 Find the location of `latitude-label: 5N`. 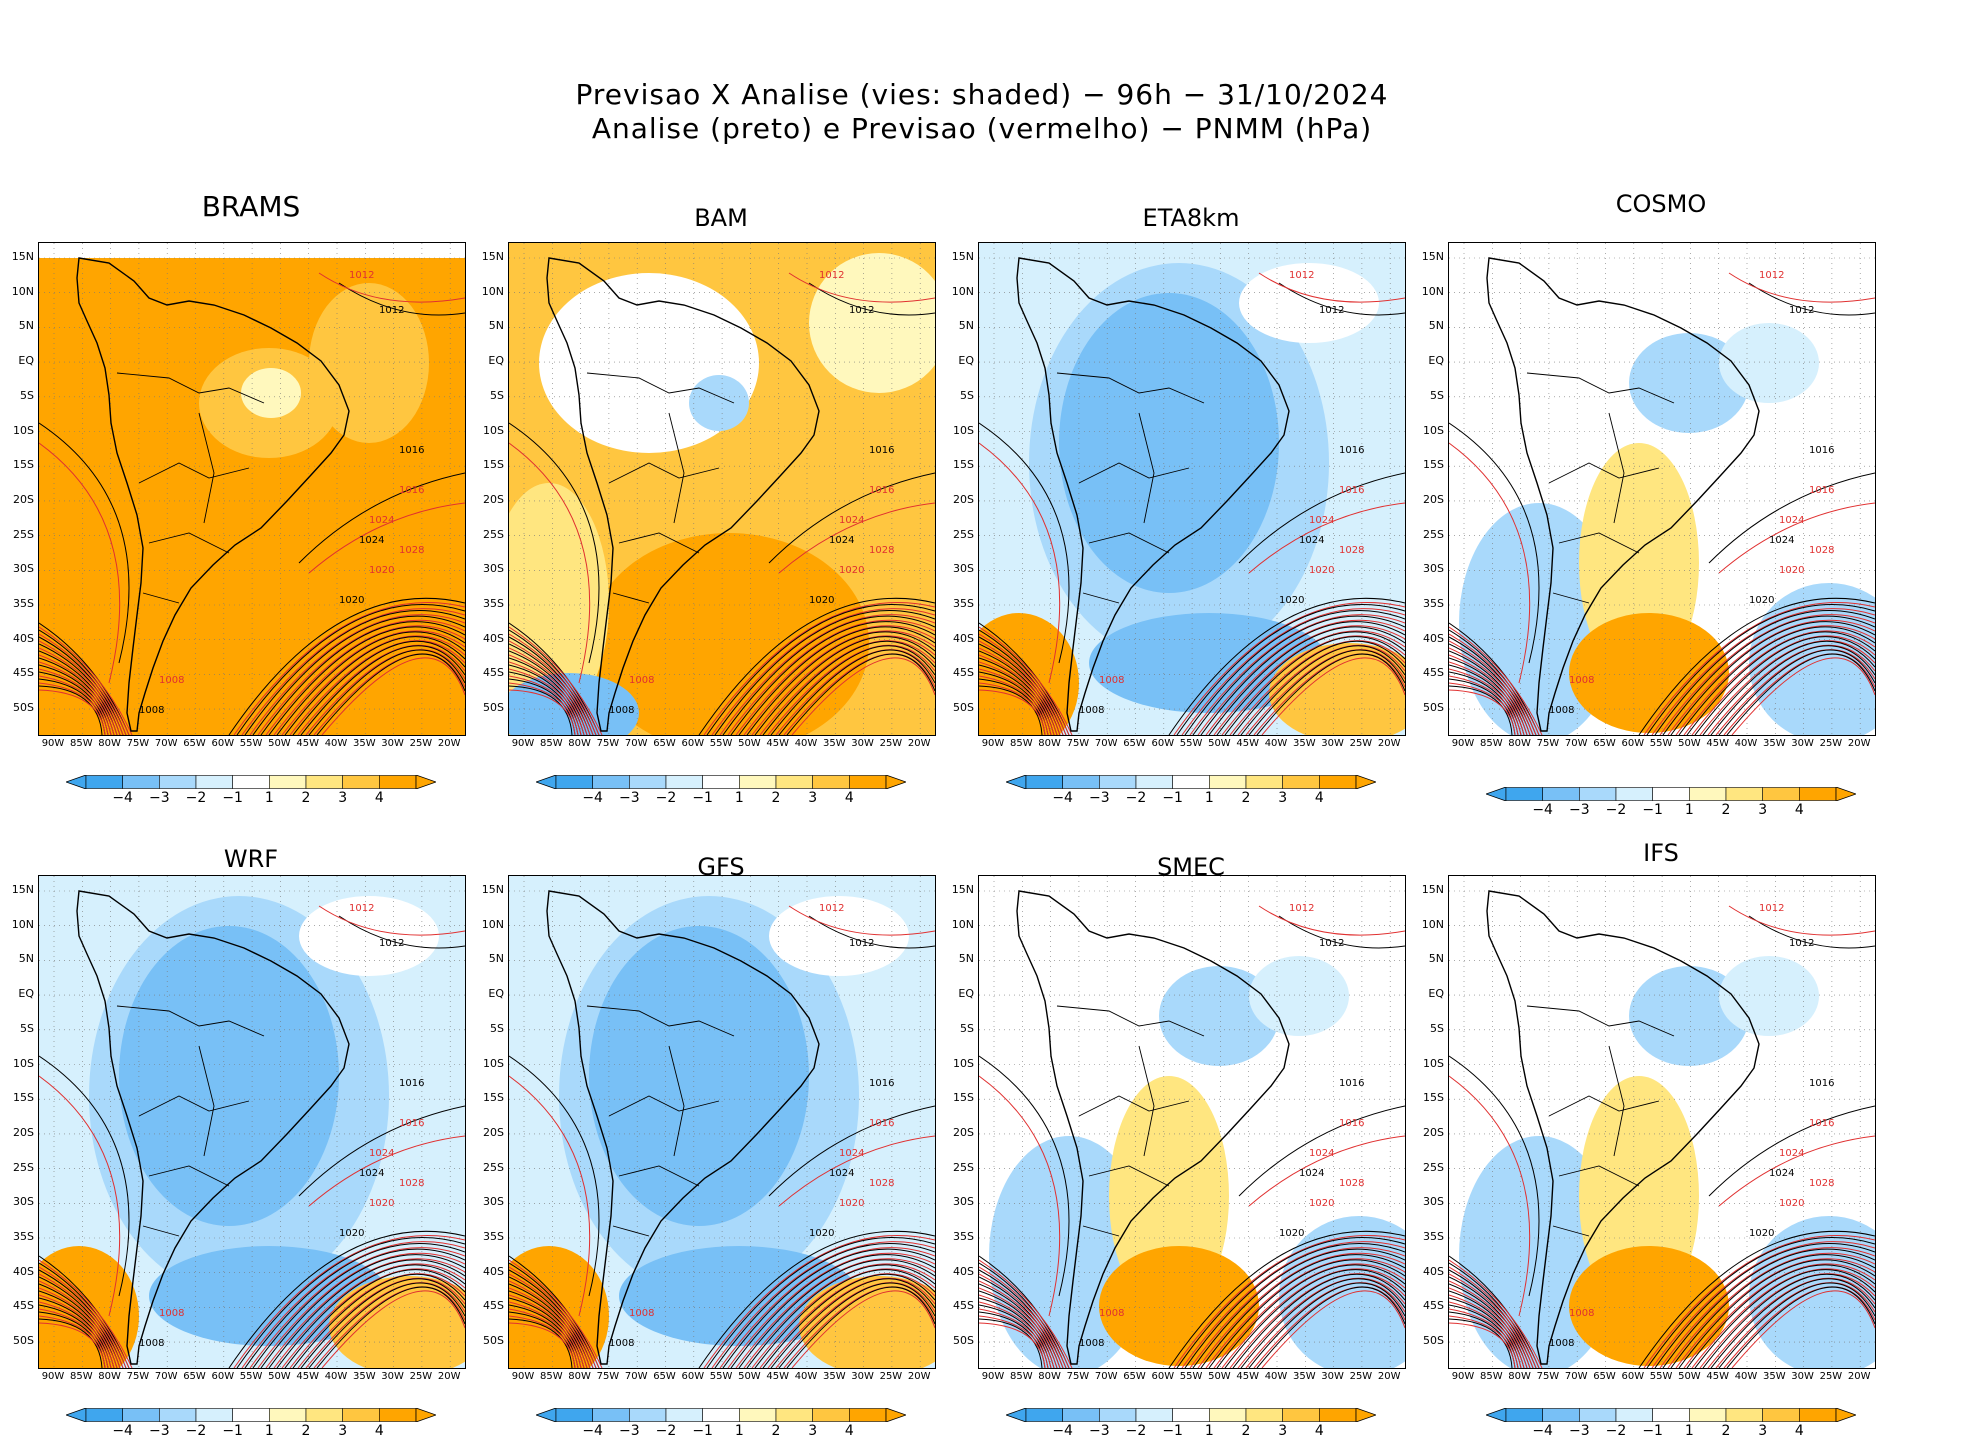

latitude-label: 5N is located at coordinates (966, 326).